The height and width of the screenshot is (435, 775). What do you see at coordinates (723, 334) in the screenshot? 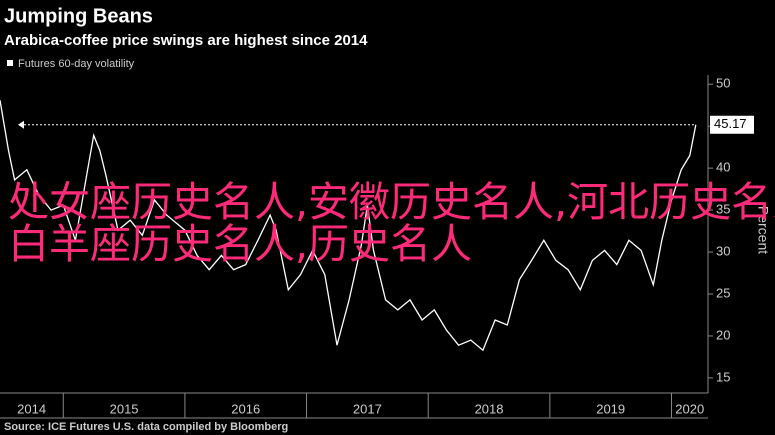
I see `y-tick-label: 20` at bounding box center [723, 334].